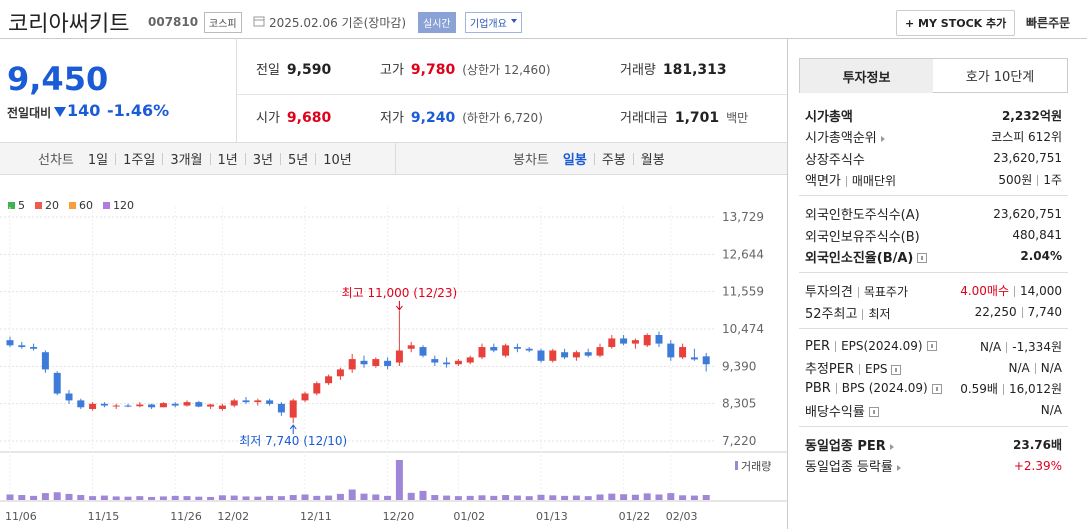  I want to click on realtime-badge: 실시간, so click(437, 22).